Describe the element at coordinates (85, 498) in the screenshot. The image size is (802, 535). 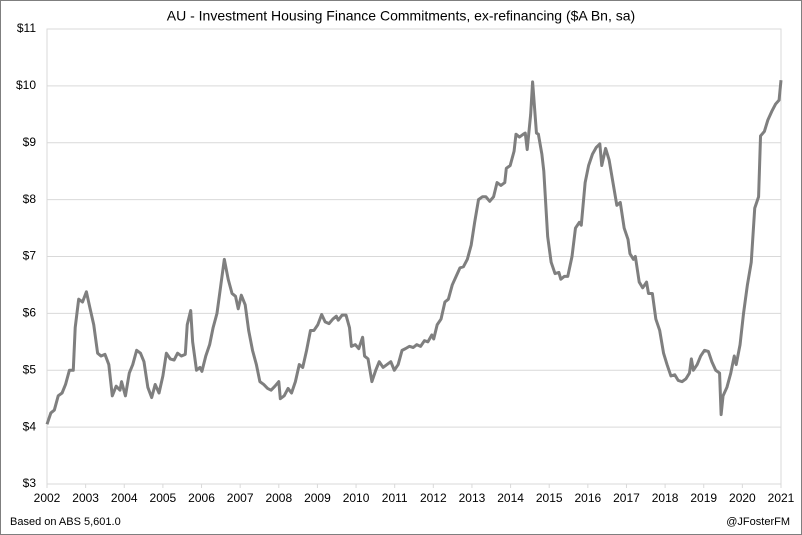
I see `x-tick-label: 2003` at that location.